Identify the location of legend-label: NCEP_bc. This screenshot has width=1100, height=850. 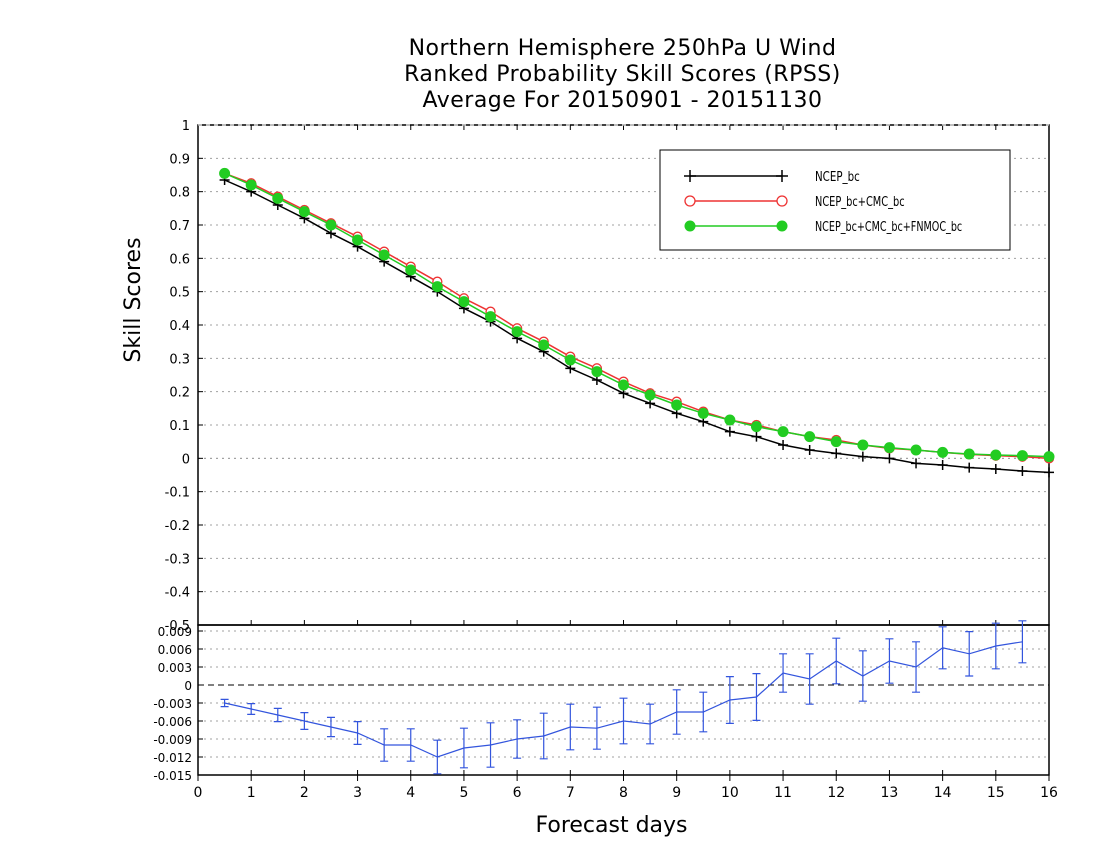
(837, 177).